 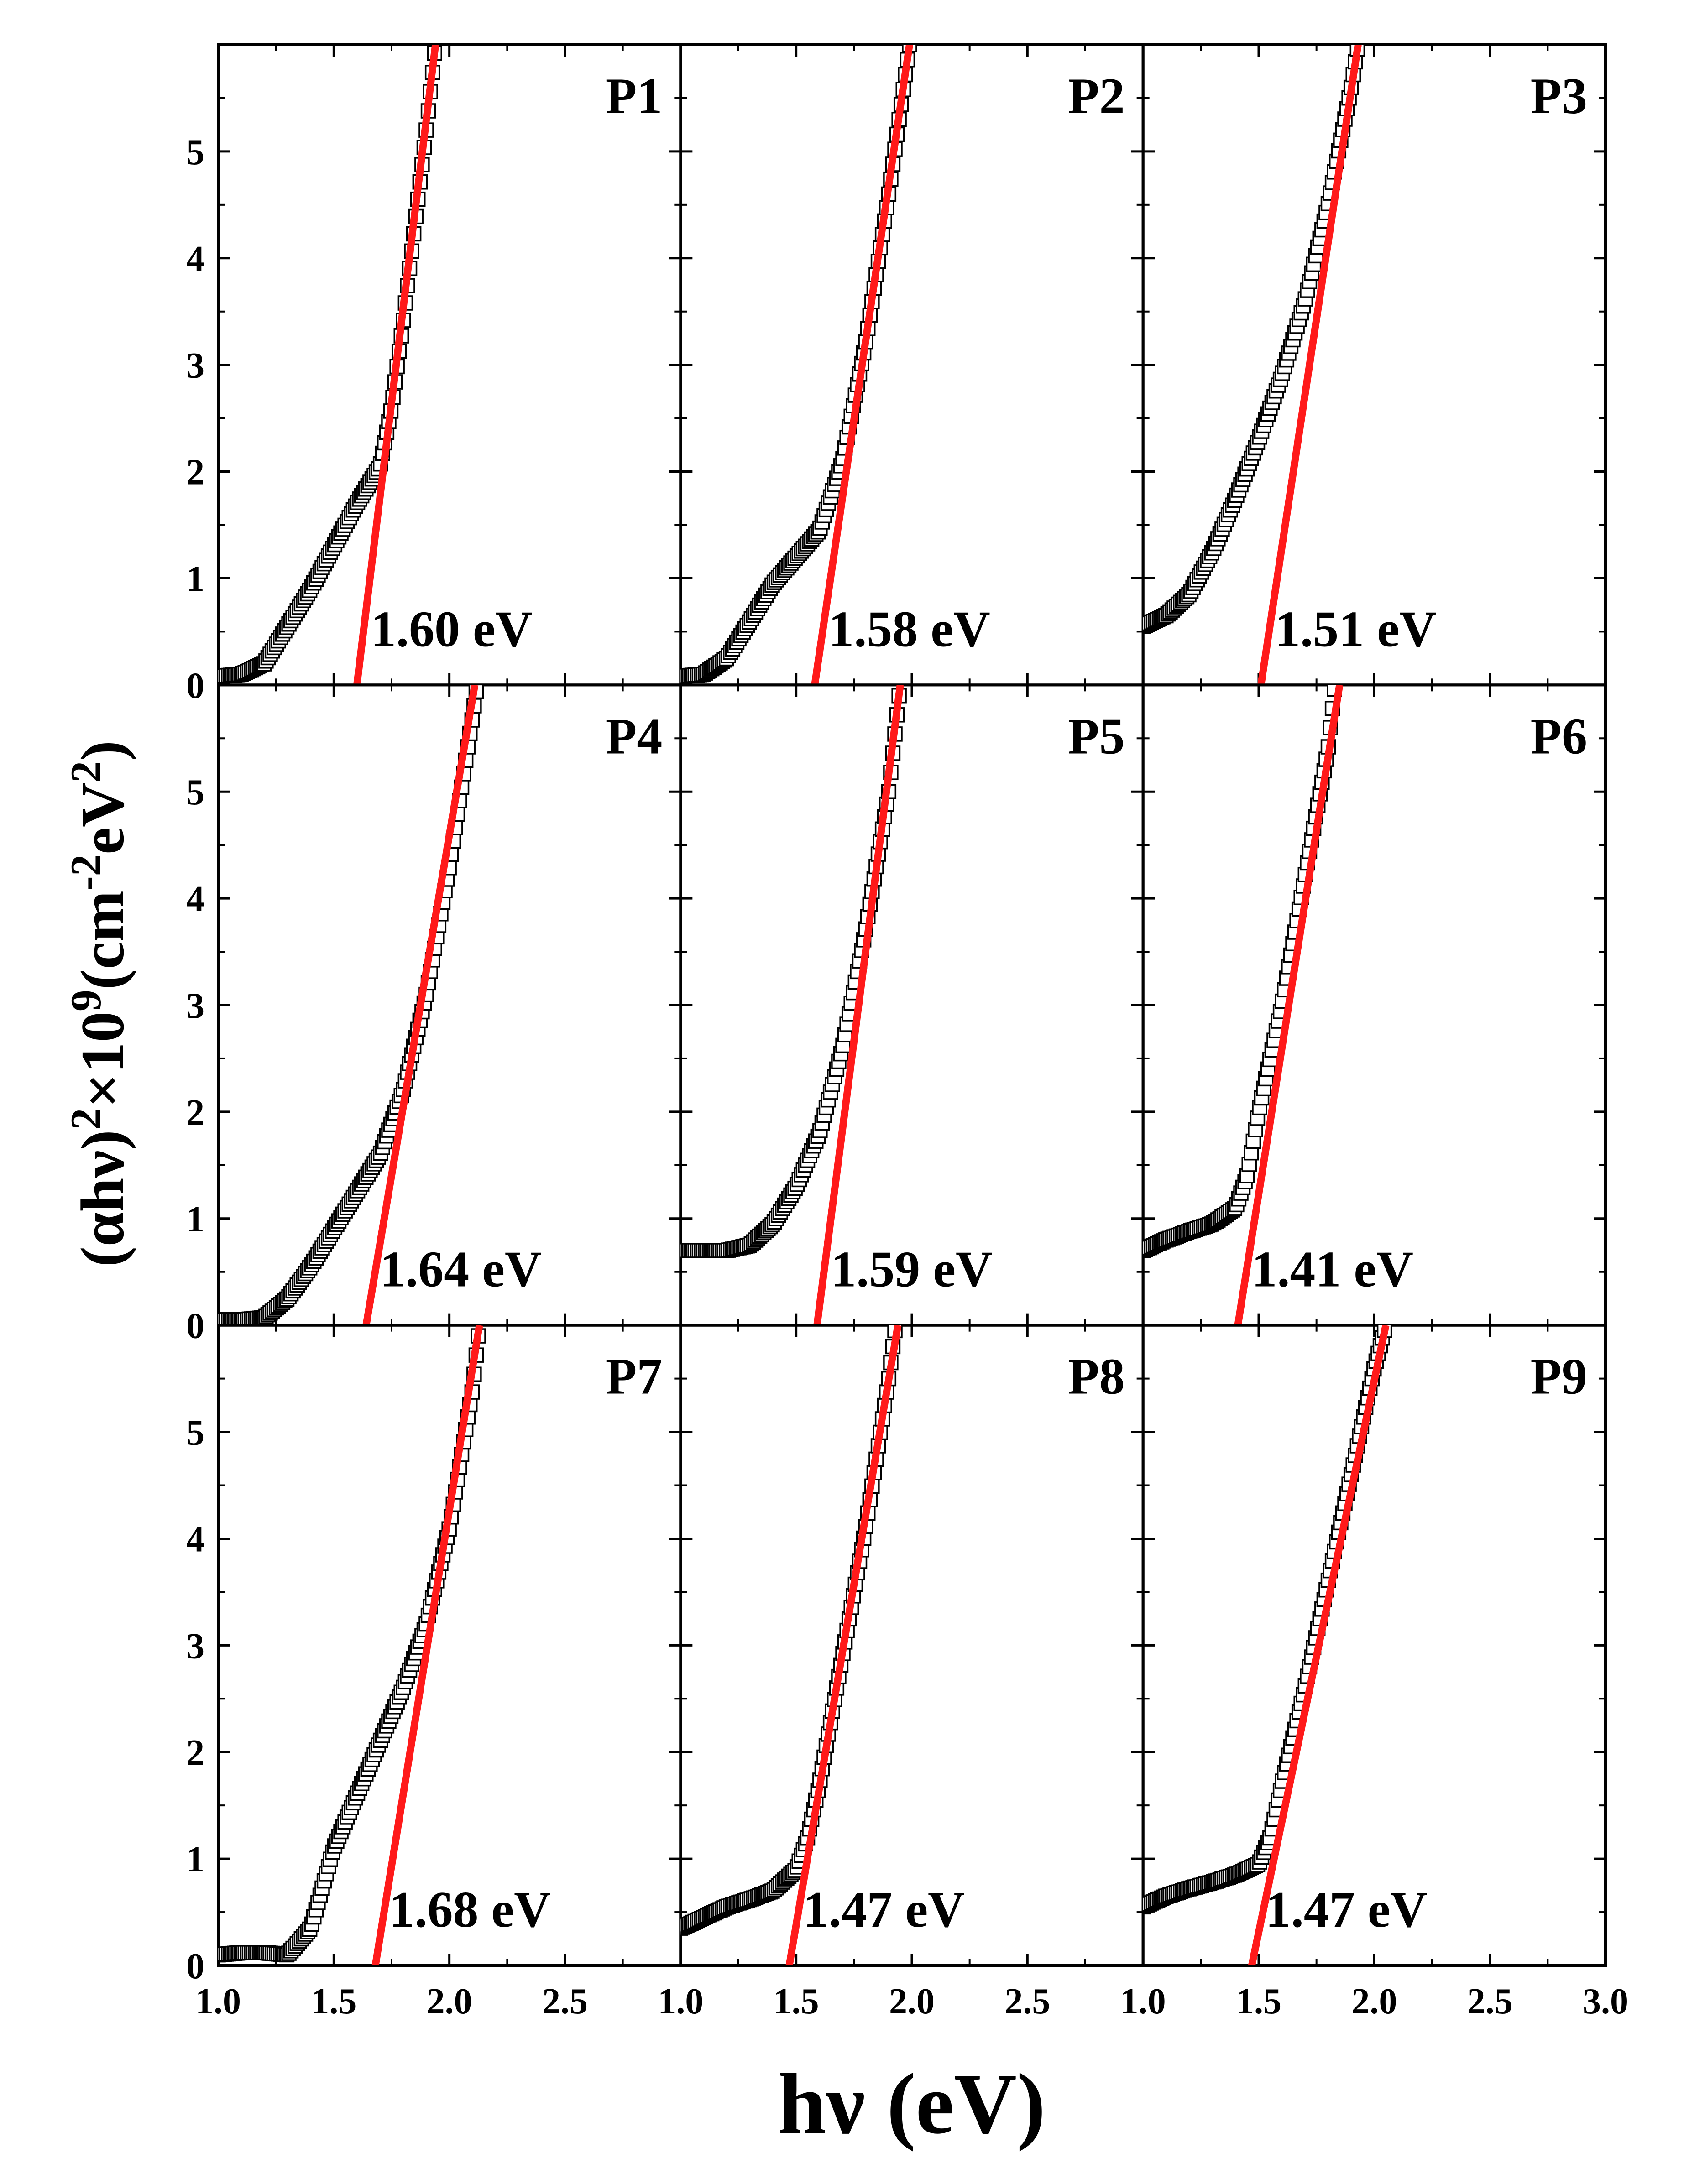 I want to click on y-axis-title-close: ), so click(x=103, y=751).